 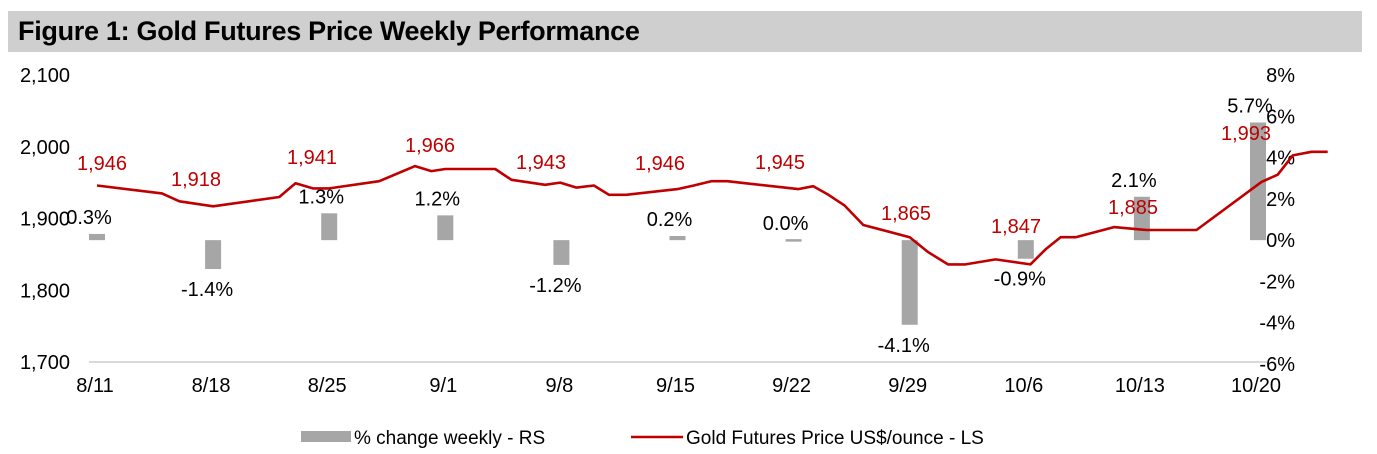 What do you see at coordinates (196, 180) in the screenshot?
I see `price-data-label: 1,918` at bounding box center [196, 180].